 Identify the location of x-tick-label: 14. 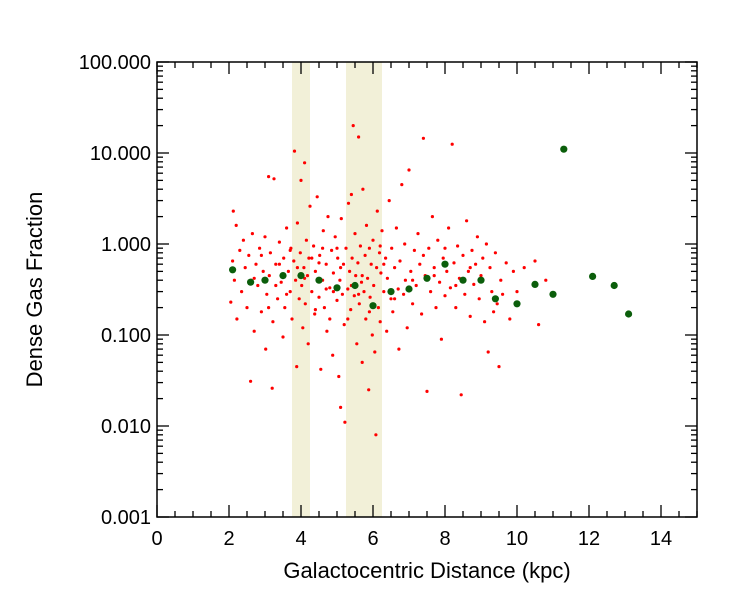
(661, 539).